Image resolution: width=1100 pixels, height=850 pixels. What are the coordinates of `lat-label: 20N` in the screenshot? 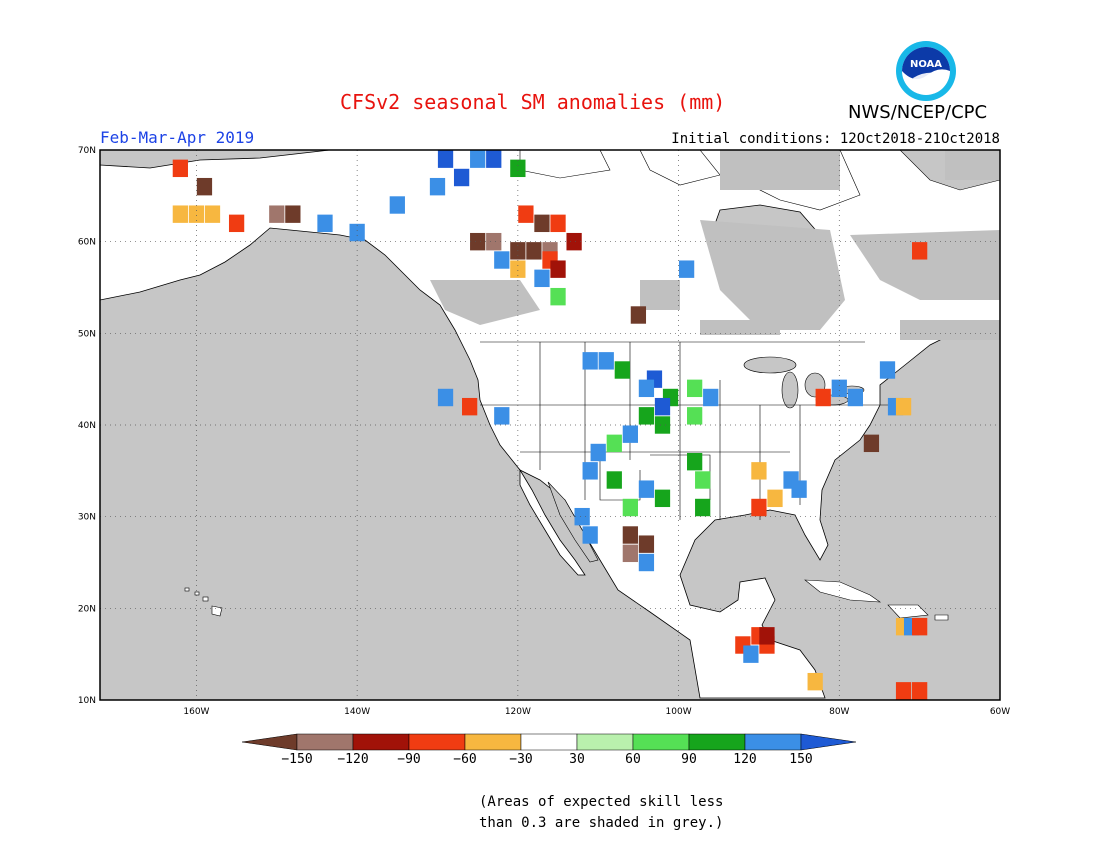 It's located at (87, 609).